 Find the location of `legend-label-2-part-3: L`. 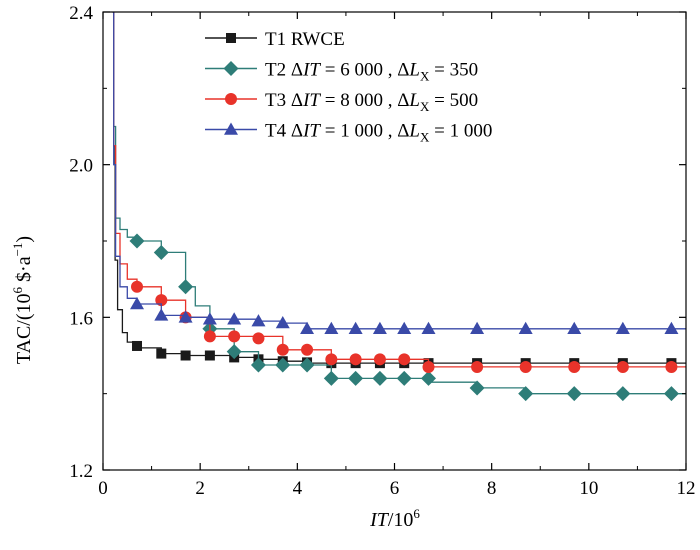

legend-label-2-part-3: L is located at coordinates (414, 70).